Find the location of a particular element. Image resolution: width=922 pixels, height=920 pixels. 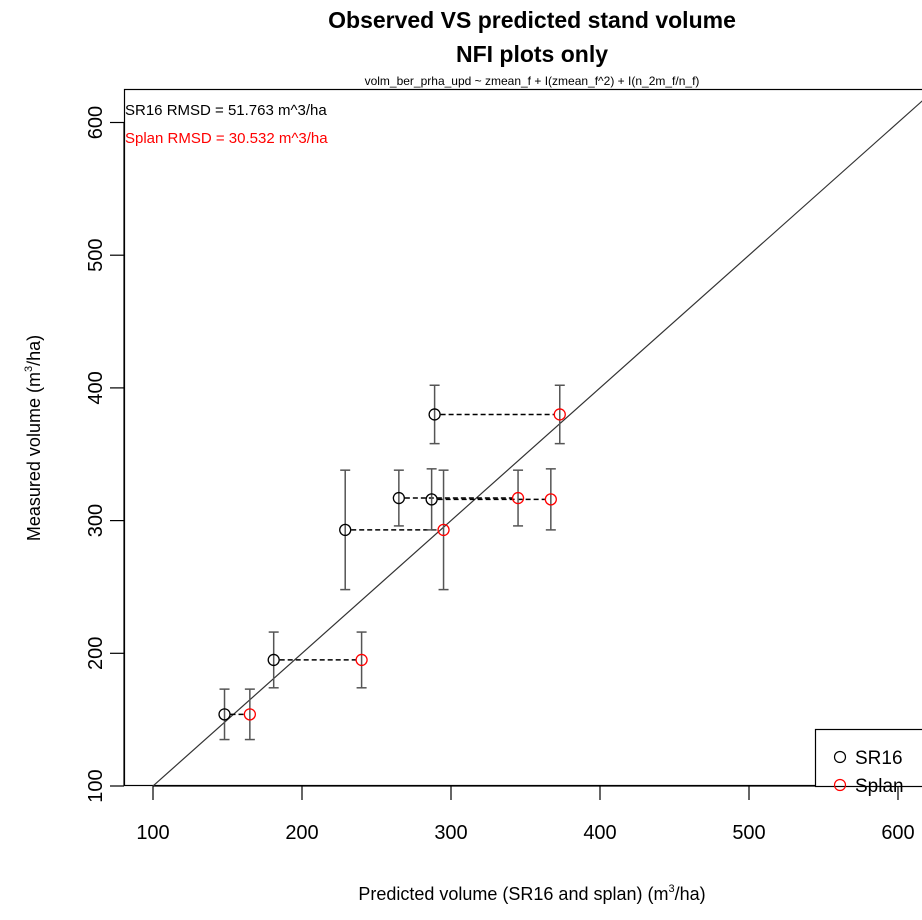

x-axis-label-prefix: Predicted volume (SR16 and splan) (m is located at coordinates (513, 894).